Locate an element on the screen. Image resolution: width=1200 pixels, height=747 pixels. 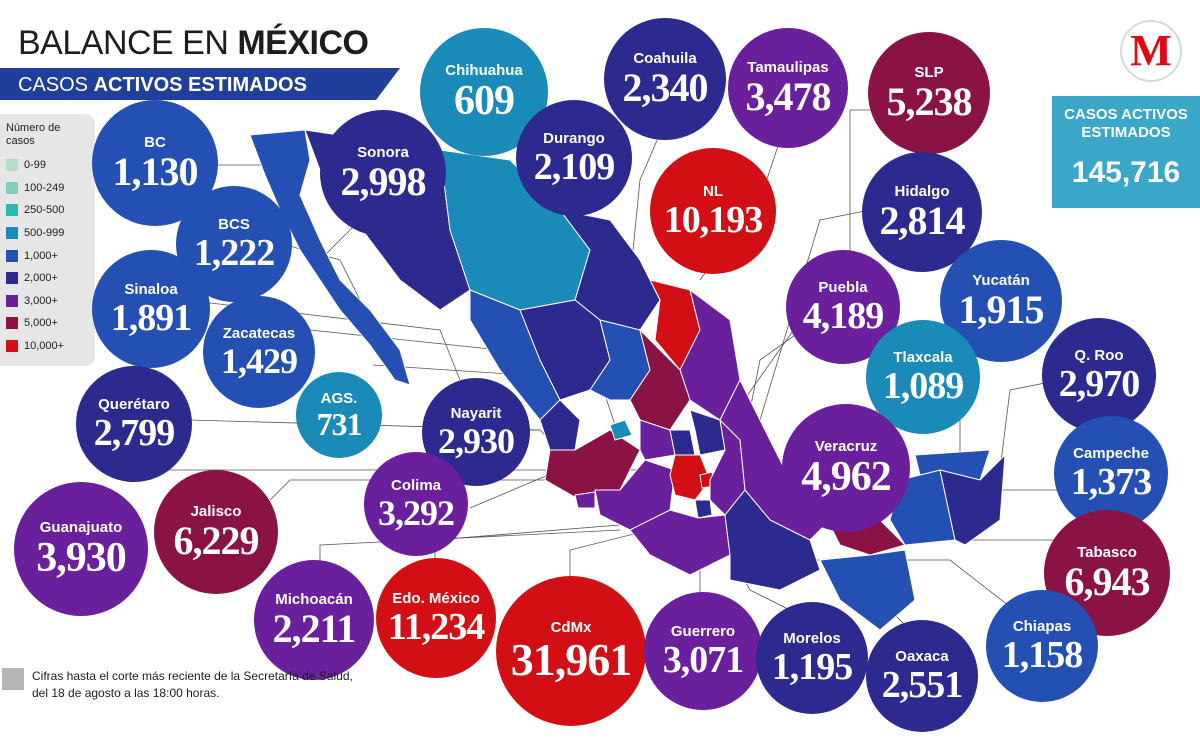
bubble-campeche: Campeche 1,373 is located at coordinates (1111, 473).